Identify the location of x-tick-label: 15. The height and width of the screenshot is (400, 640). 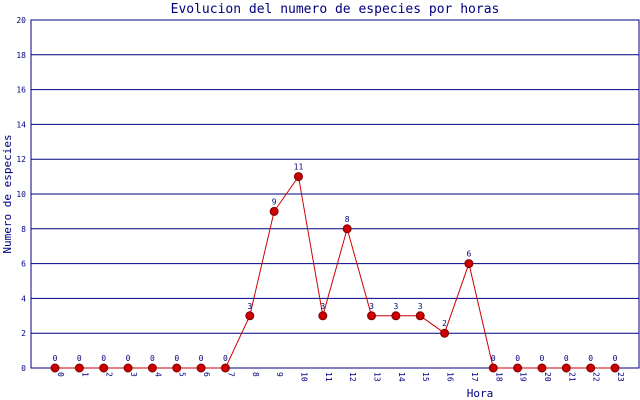
(425, 377).